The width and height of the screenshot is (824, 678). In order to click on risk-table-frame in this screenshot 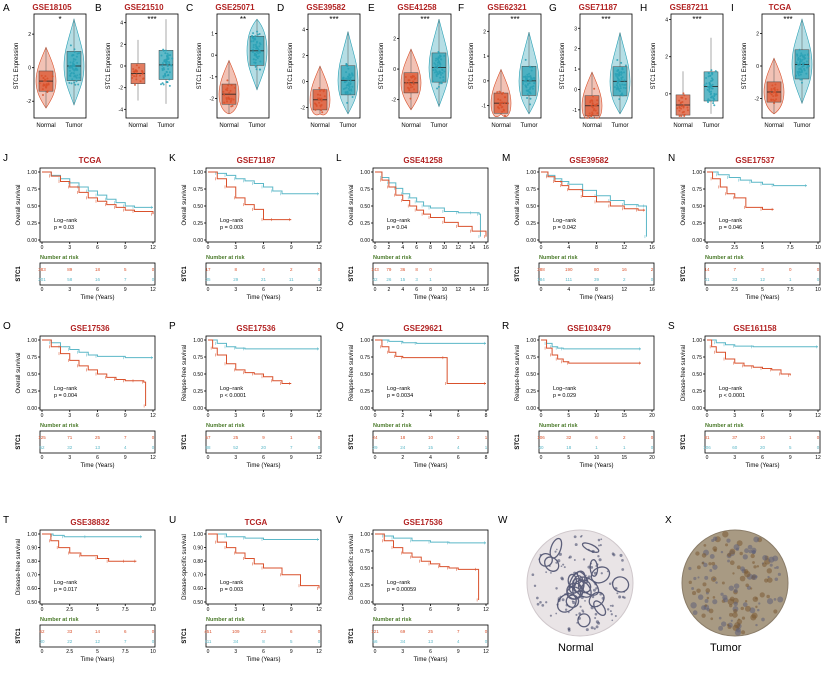, I will do `click(430, 274)`.